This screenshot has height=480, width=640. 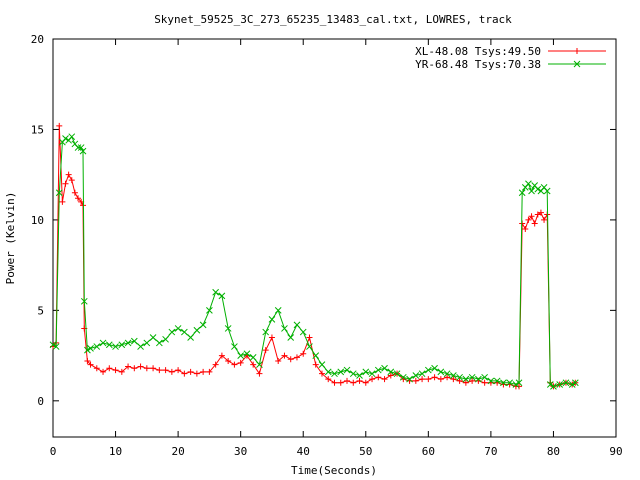 What do you see at coordinates (428, 451) in the screenshot?
I see `x-tick-label: 60` at bounding box center [428, 451].